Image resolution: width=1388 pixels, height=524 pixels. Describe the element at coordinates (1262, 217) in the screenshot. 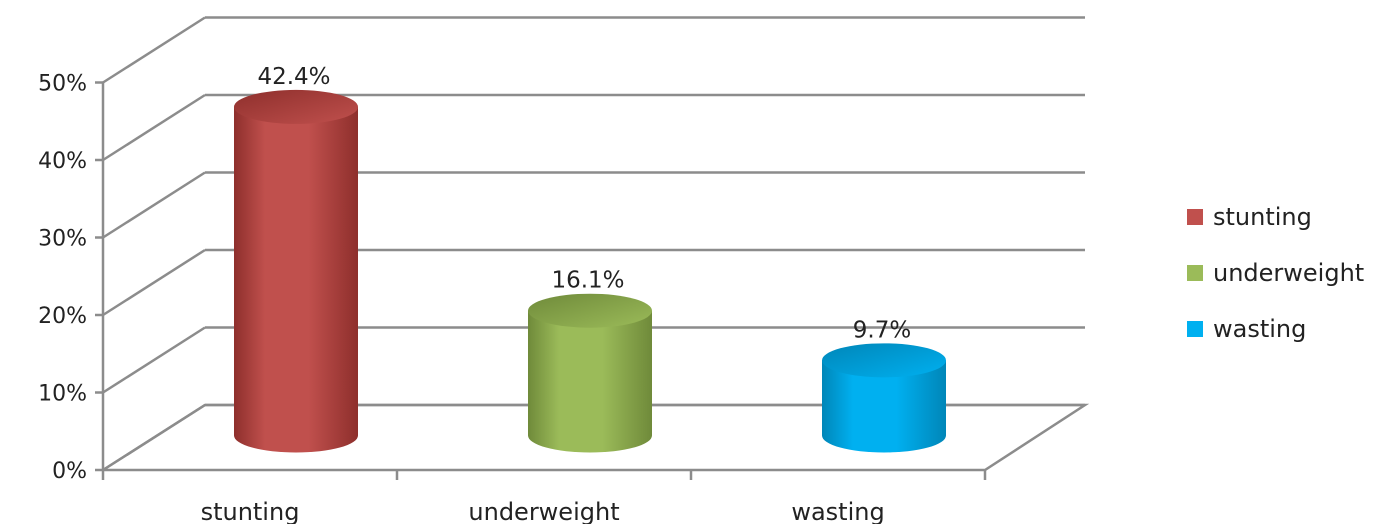

I see `legend-label: stunting` at that location.